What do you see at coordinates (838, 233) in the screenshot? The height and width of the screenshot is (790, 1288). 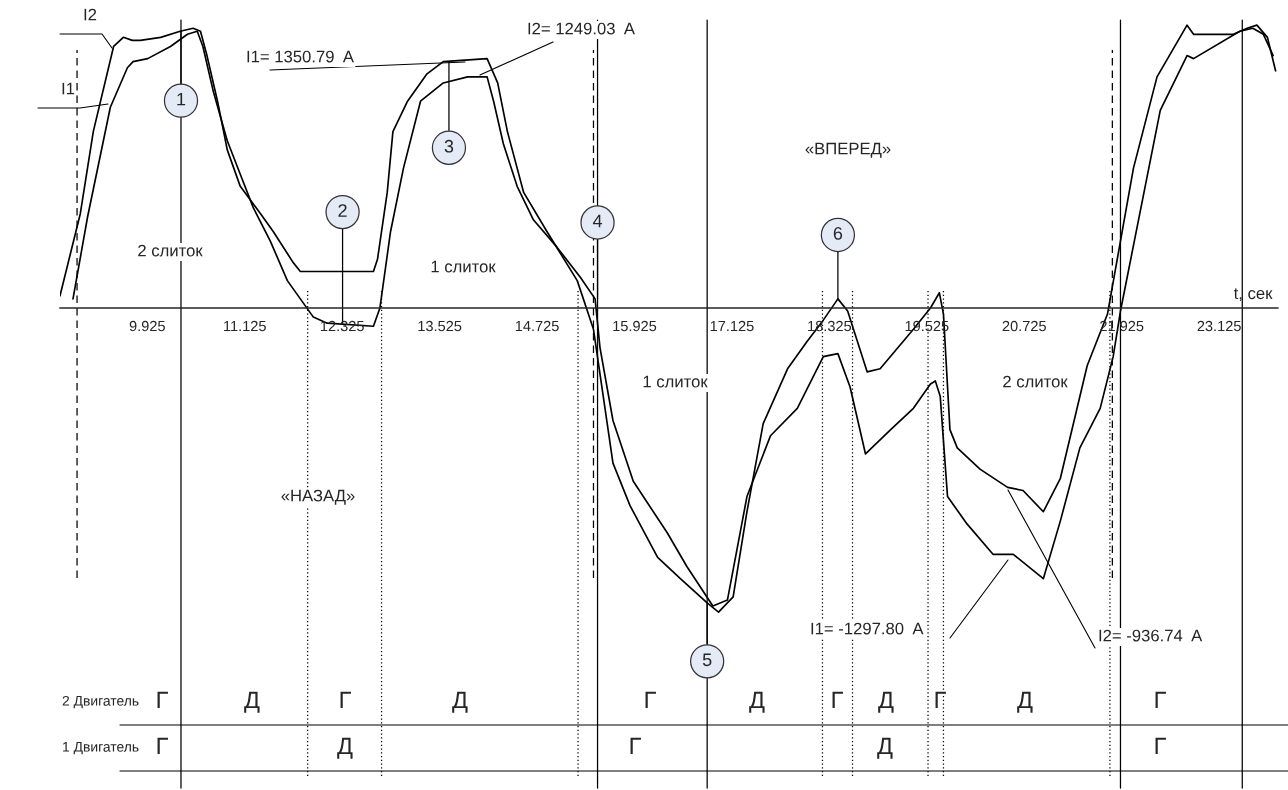 I see `annotation: 6` at bounding box center [838, 233].